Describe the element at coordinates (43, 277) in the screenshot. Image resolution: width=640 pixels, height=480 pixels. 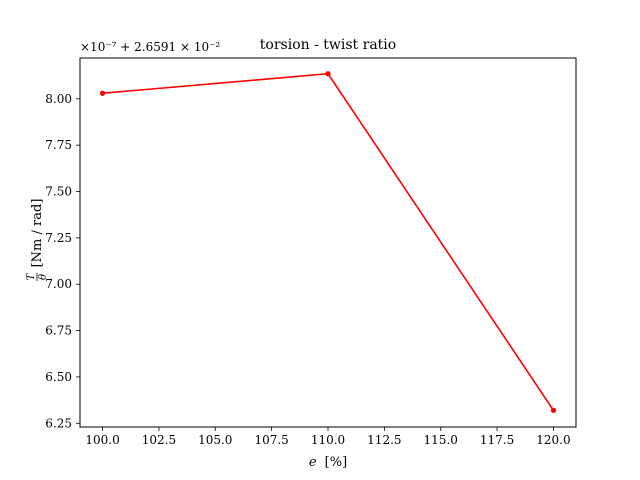
I see `y-axis-label-denominator: θ` at that location.